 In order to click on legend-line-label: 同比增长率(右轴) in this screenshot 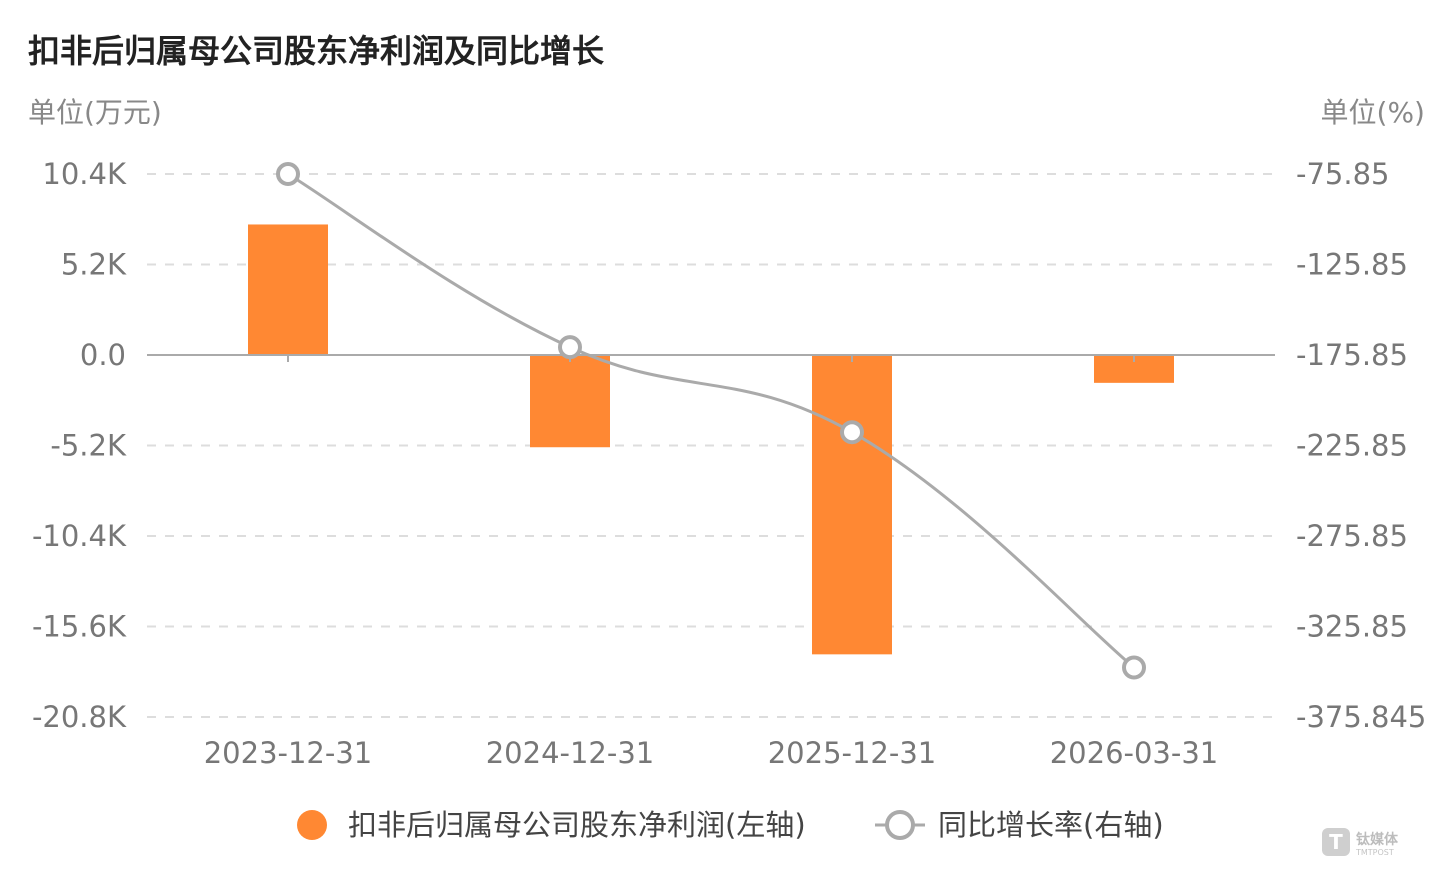, I will do `click(1051, 825)`.